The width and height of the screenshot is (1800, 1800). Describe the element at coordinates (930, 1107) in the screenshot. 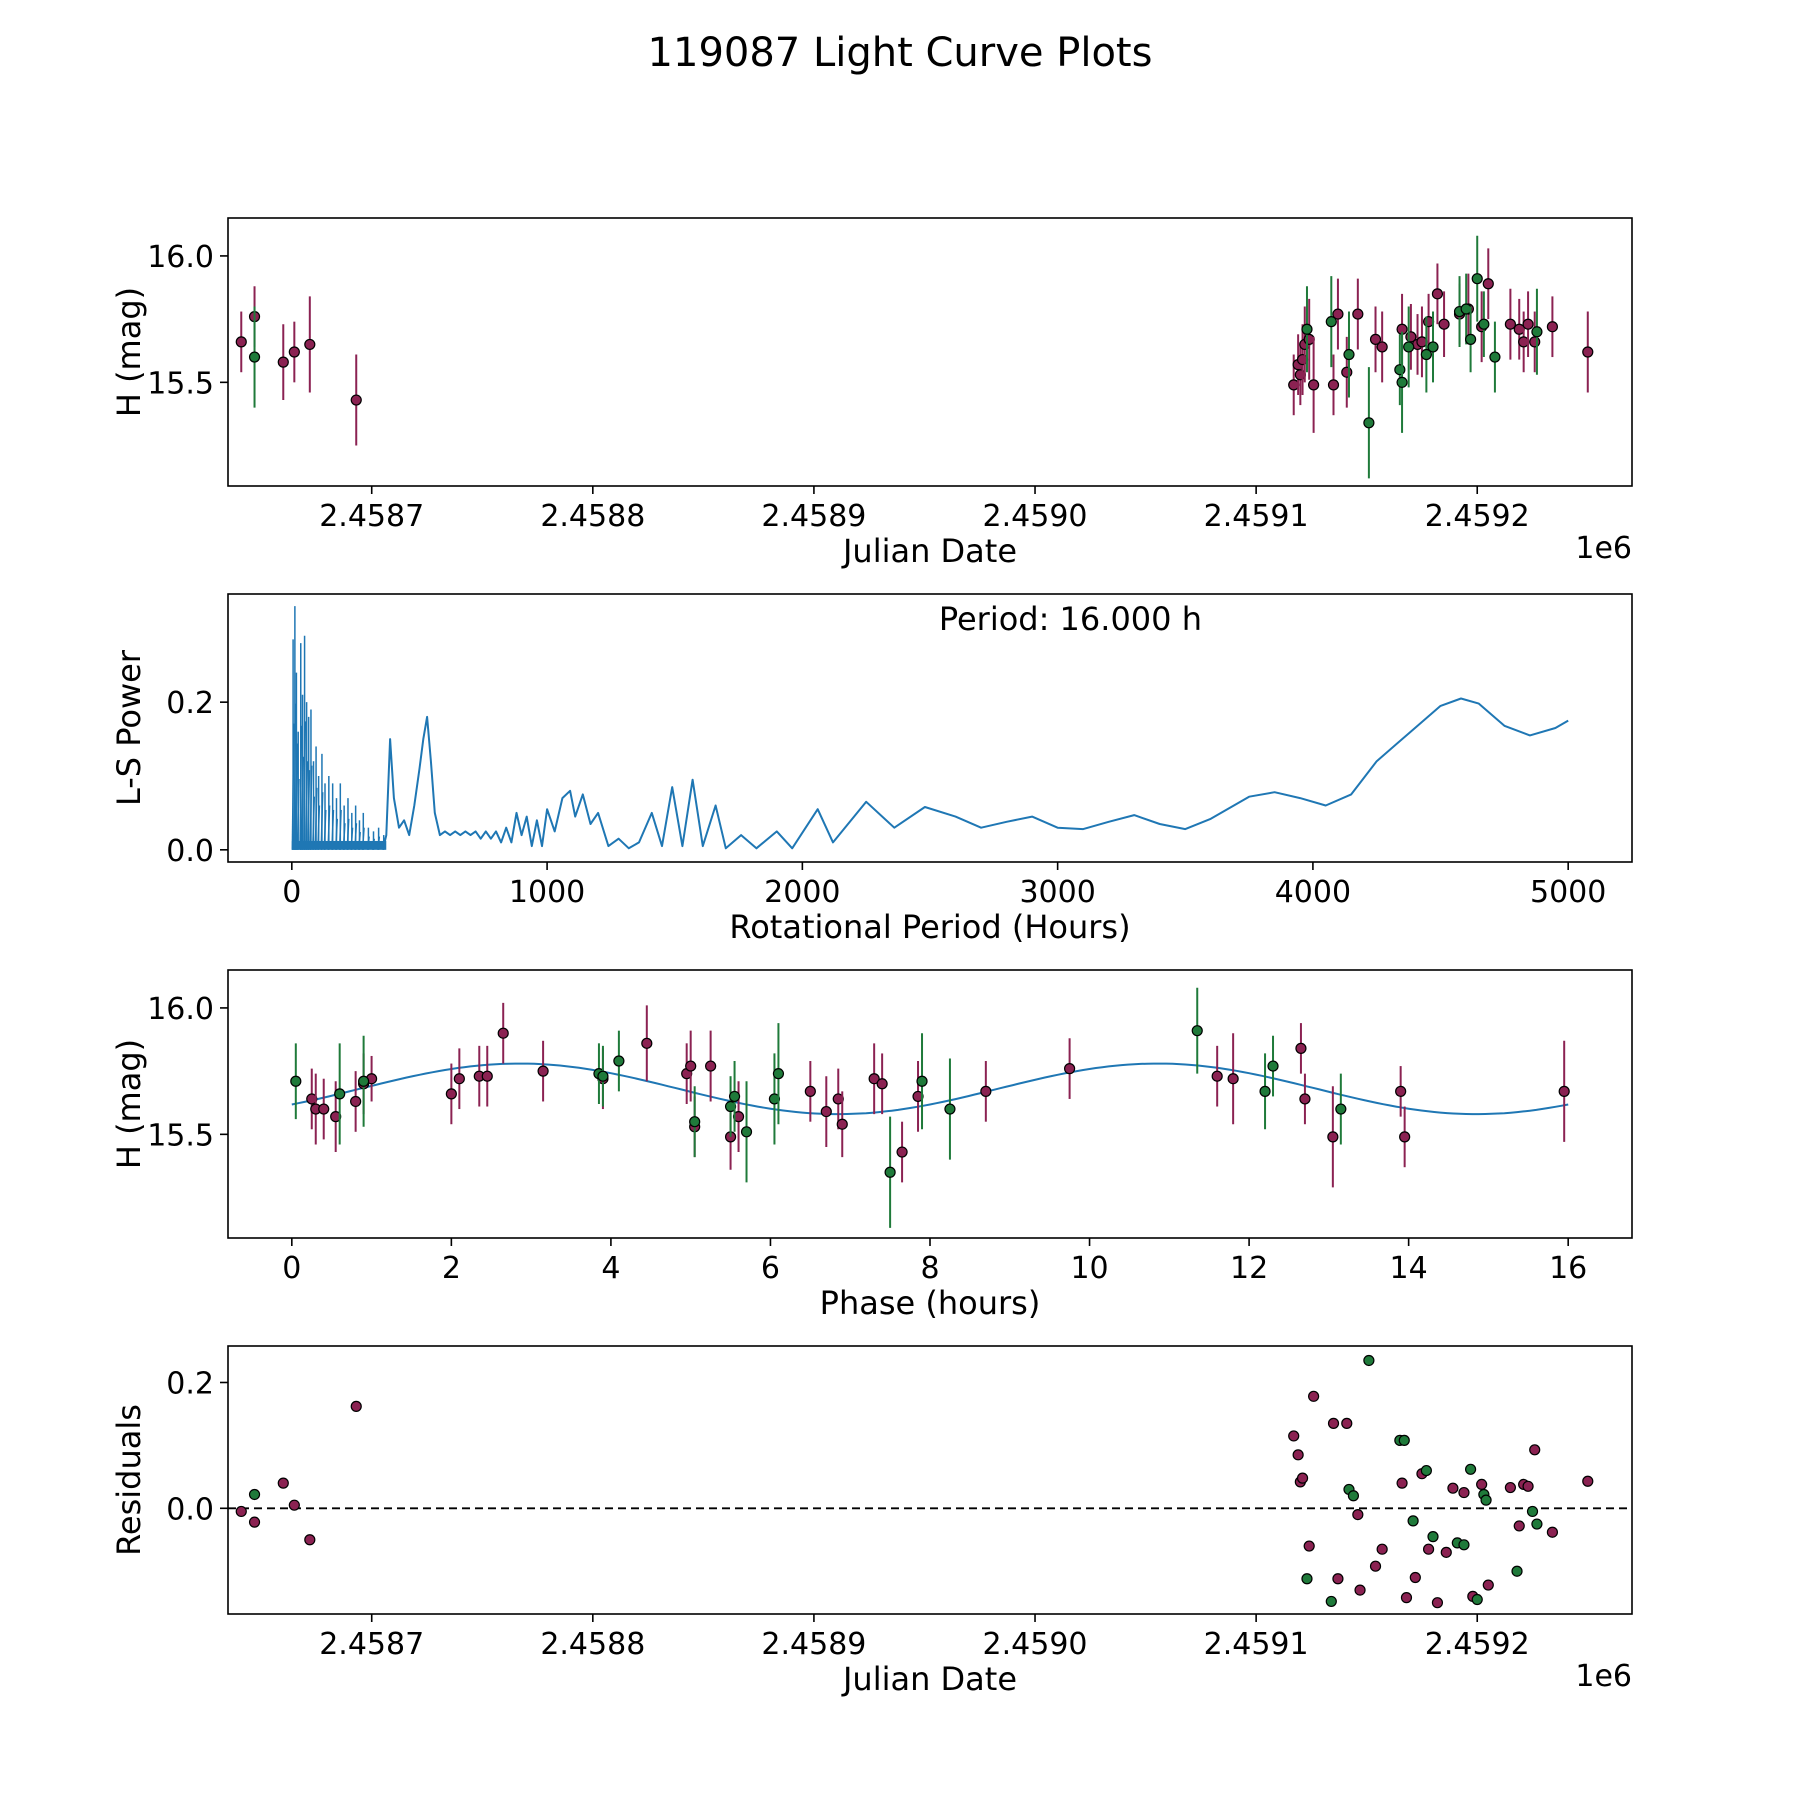

I see `plot-area` at that location.